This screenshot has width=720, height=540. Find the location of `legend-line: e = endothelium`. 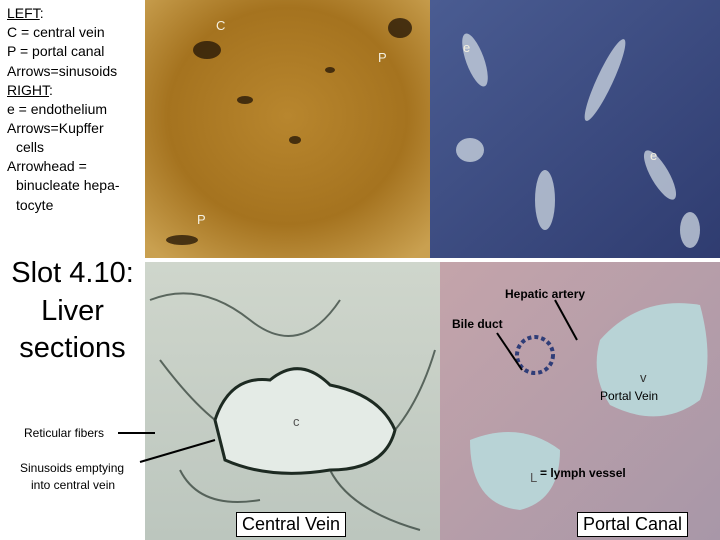

legend-line: e = endothelium is located at coordinates (57, 109).